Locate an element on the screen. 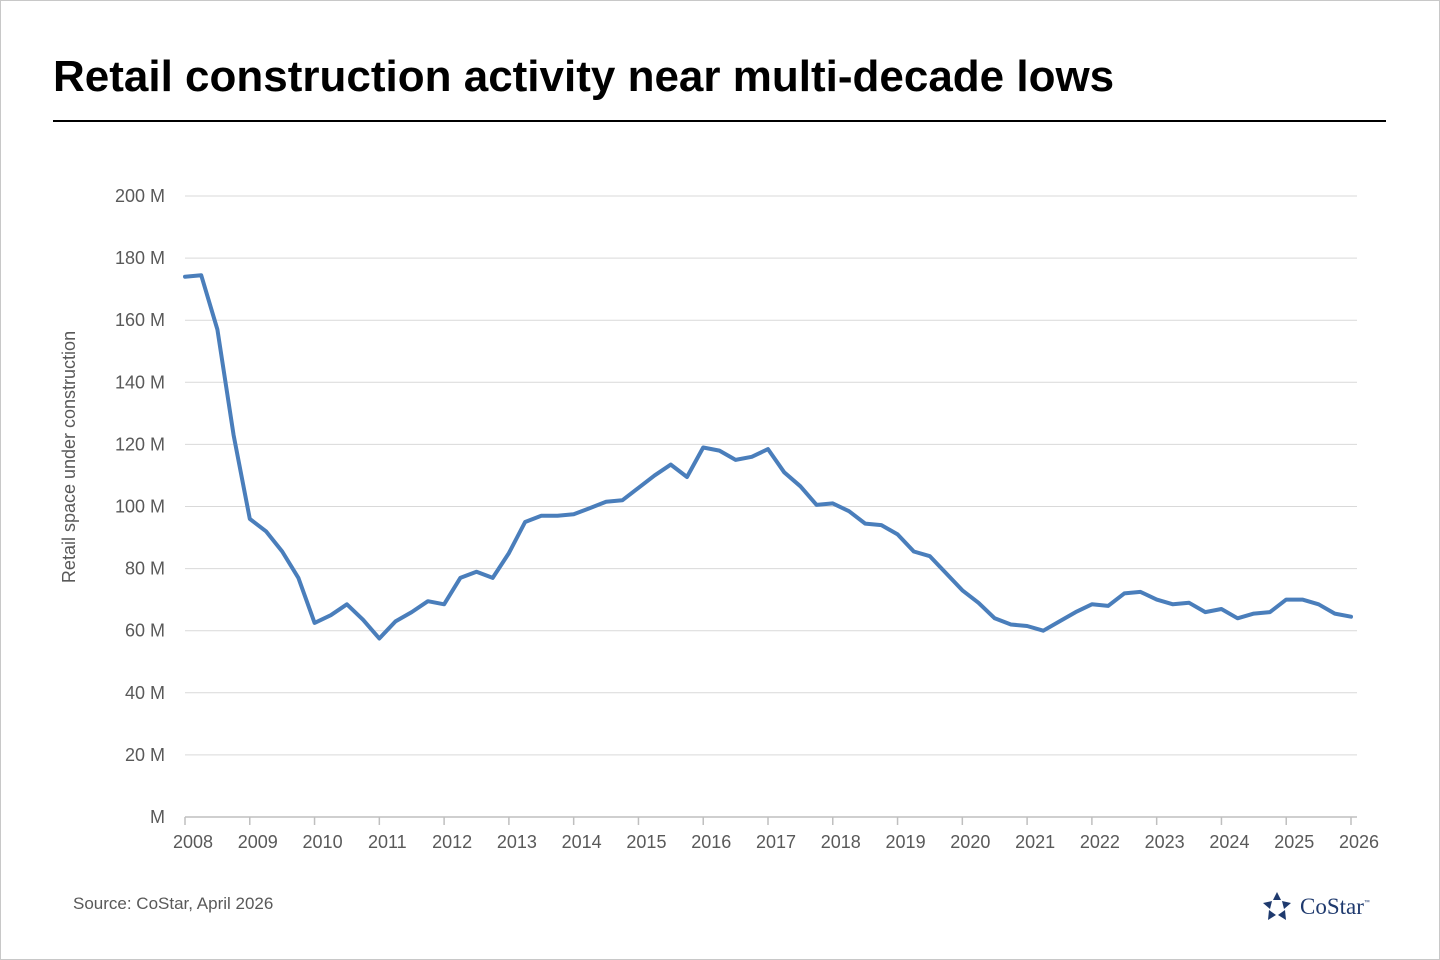 The height and width of the screenshot is (960, 1440). costar-star-icon is located at coordinates (1277, 906).